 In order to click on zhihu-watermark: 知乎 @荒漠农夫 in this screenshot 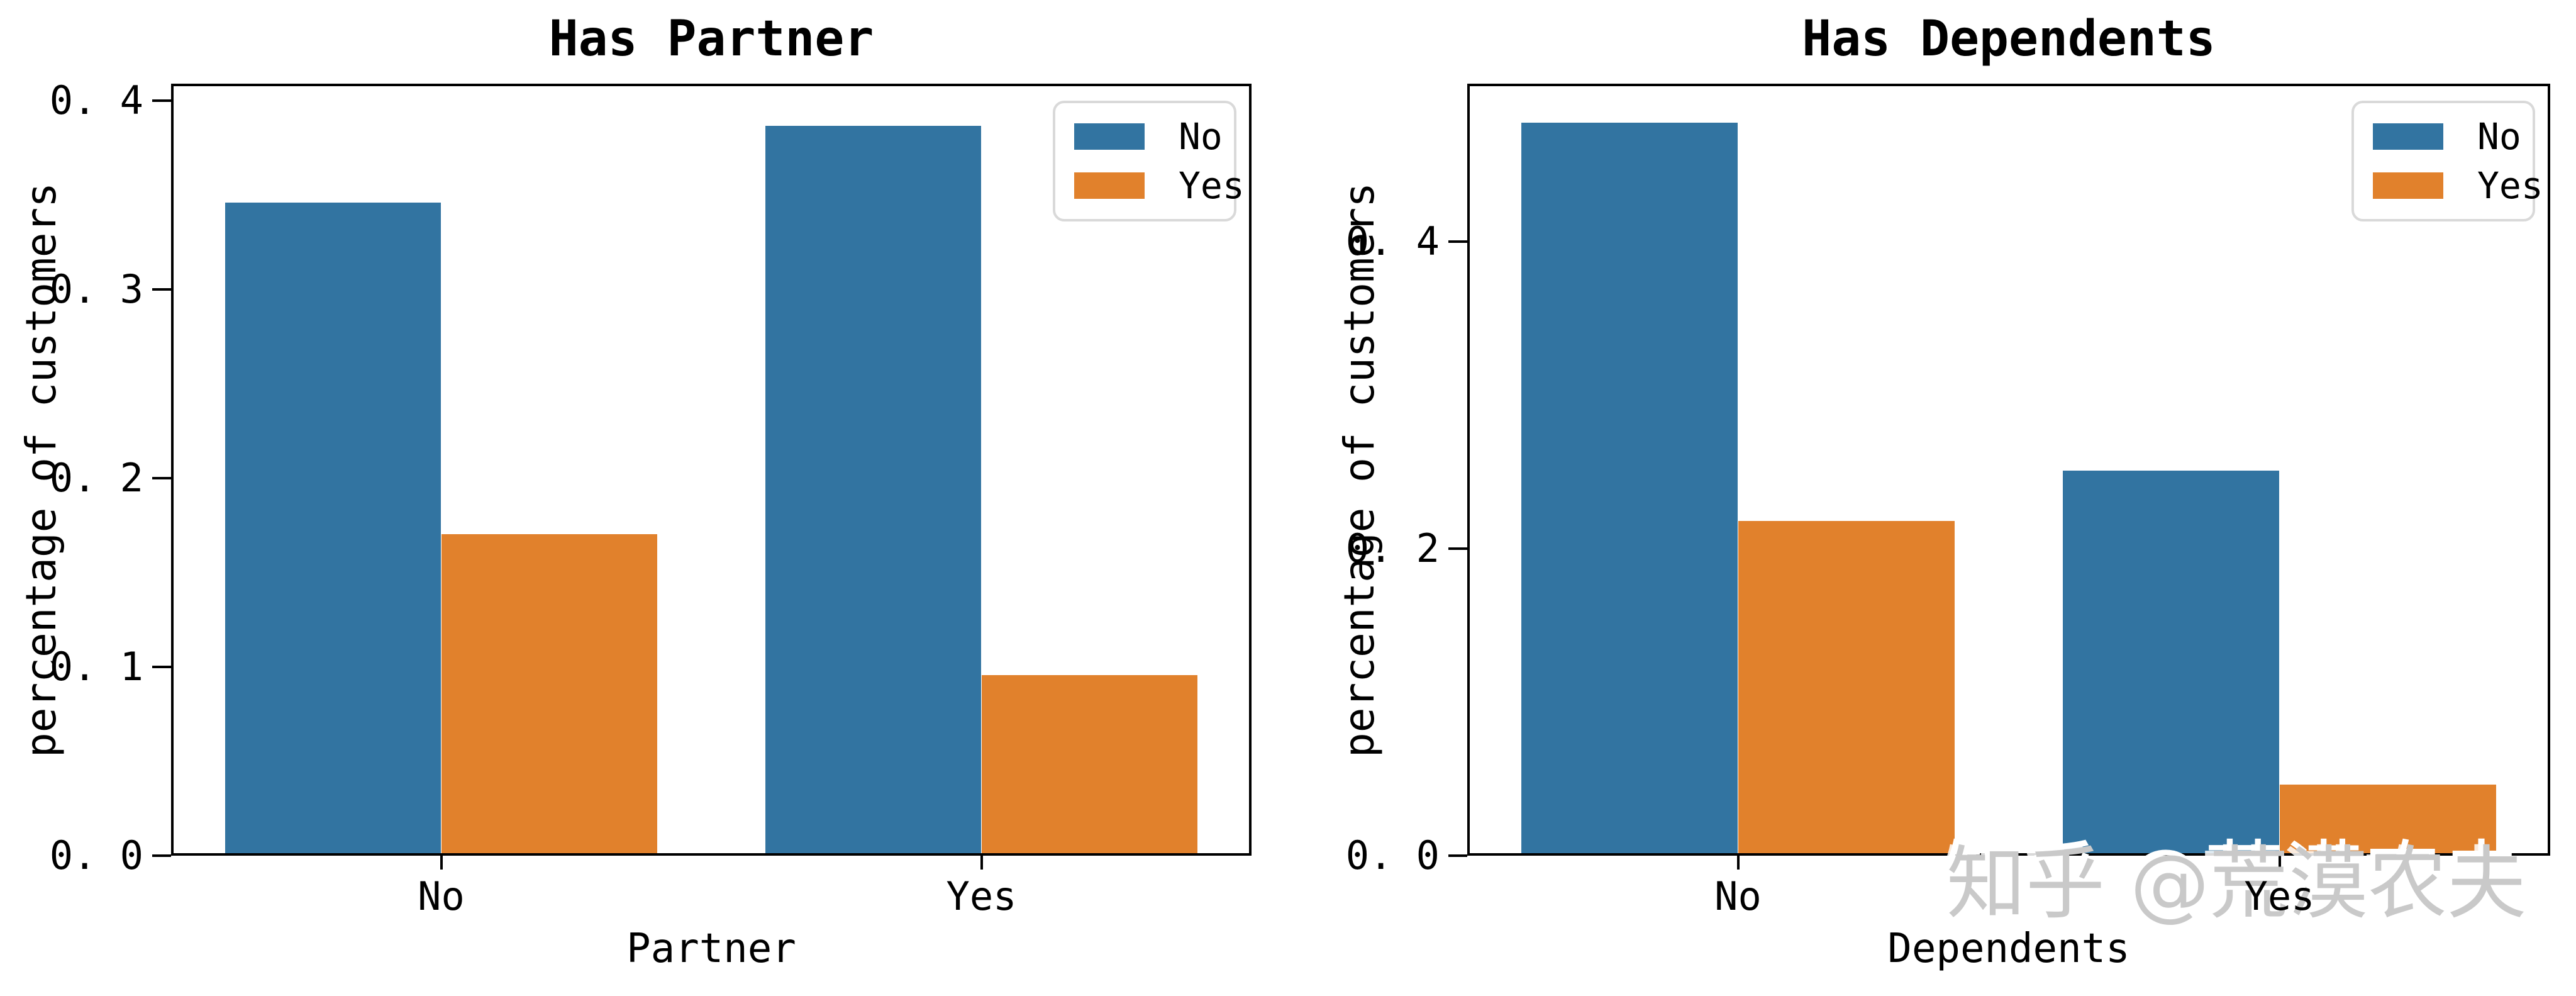, I will do `click(2236, 883)`.